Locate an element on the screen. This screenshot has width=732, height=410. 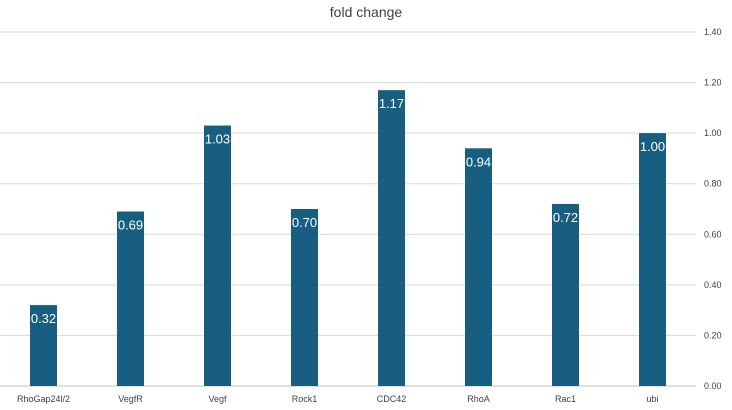
data-label: 0.32 is located at coordinates (43, 318).